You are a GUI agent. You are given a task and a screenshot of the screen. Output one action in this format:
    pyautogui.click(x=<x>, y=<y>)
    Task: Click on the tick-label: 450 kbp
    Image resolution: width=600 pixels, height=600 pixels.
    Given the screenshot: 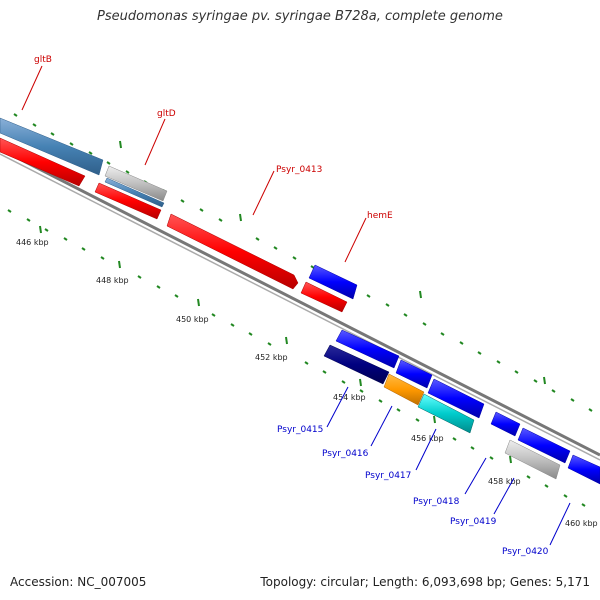 What is the action you would take?
    pyautogui.click(x=192, y=319)
    